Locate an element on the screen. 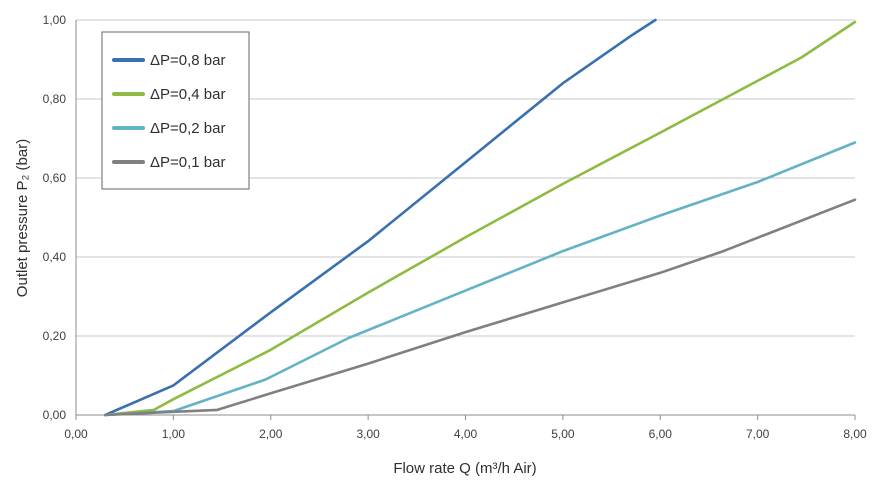 This screenshot has height=483, width=881. x-tick-label: 1,00 is located at coordinates (174, 434).